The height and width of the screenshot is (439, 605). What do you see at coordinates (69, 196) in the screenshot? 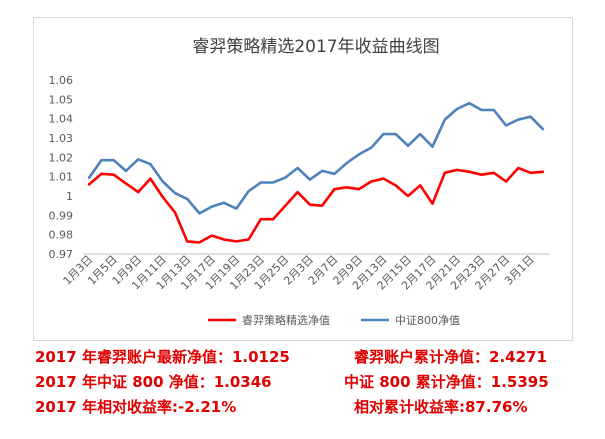
I see `y-tick-label: 1` at bounding box center [69, 196].